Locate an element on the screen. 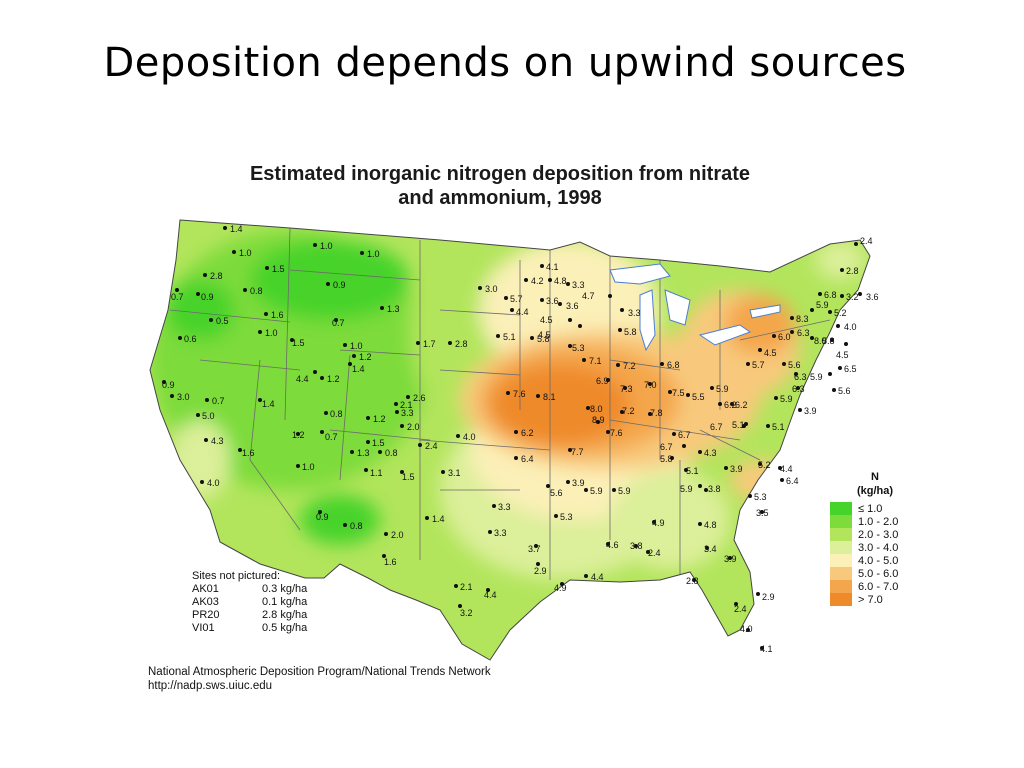 Image resolution: width=1024 pixels, height=768 pixels. site-value: 3.0 is located at coordinates (183, 397).